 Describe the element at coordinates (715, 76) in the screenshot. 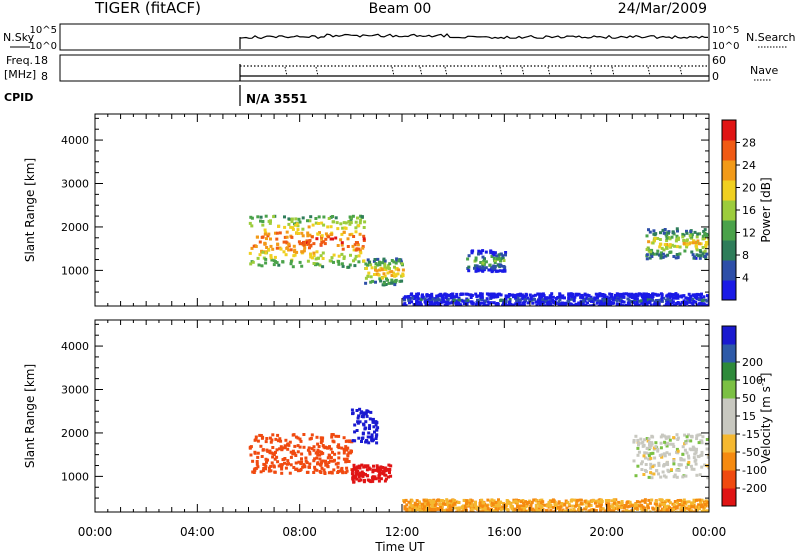

I see `nave-right-tick-bottom: 0` at that location.